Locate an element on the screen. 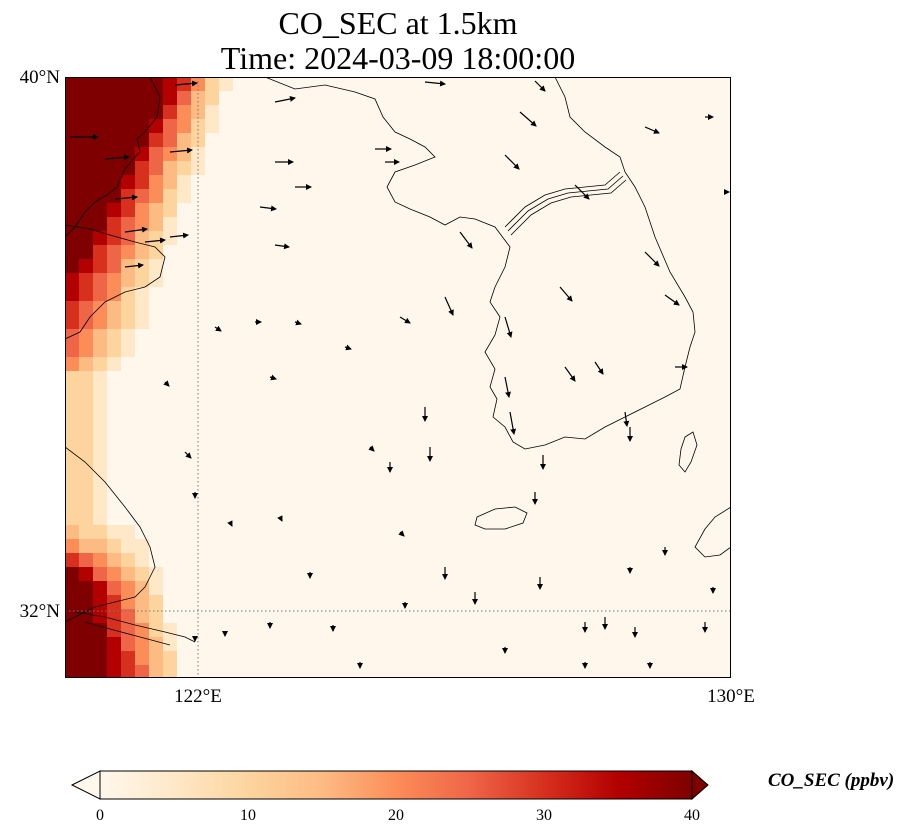 The image size is (916, 836). coastline-yangtze-south is located at coordinates (127, 633).